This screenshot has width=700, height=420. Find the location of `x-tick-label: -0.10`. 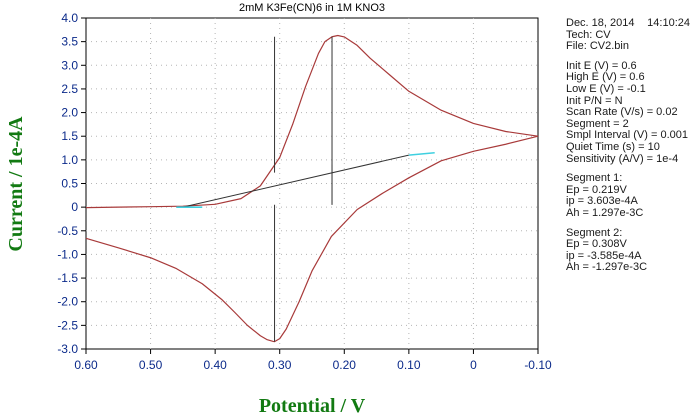

x-tick-label: -0.10 is located at coordinates (538, 365).